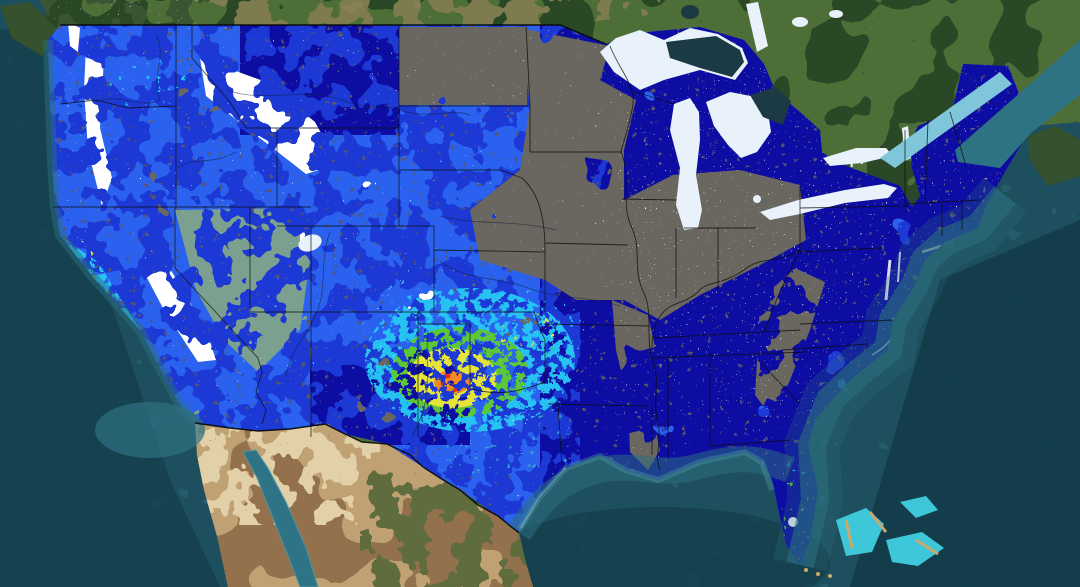 This screenshot has height=587, width=1080. What do you see at coordinates (74, 38) in the screenshot?
I see `puget-sound-ice` at bounding box center [74, 38].